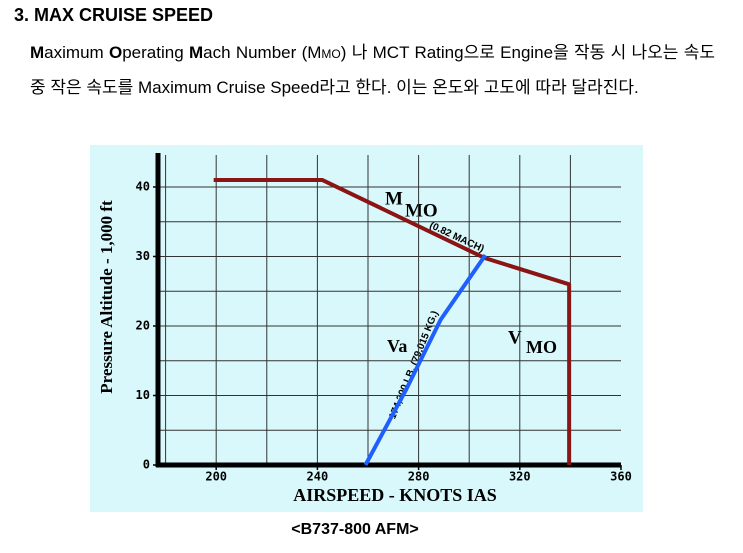  What do you see at coordinates (143, 256) in the screenshot?
I see `y-tick-label: 30` at bounding box center [143, 256].